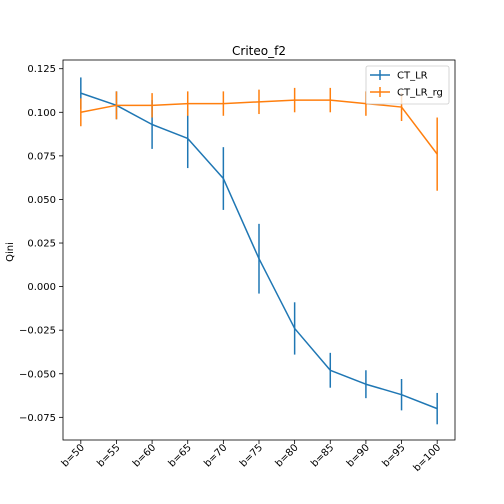 Image resolution: width=504 pixels, height=504 pixels. I want to click on y-axis-label: Qini, so click(10, 252).